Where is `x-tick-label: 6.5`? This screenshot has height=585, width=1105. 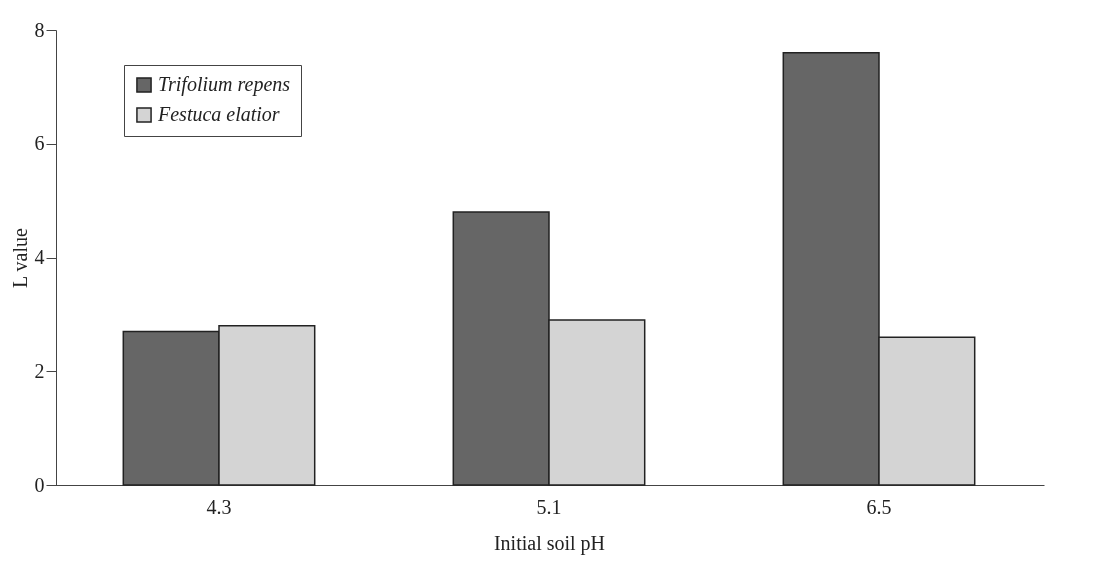 x-tick-label: 6.5 is located at coordinates (879, 506).